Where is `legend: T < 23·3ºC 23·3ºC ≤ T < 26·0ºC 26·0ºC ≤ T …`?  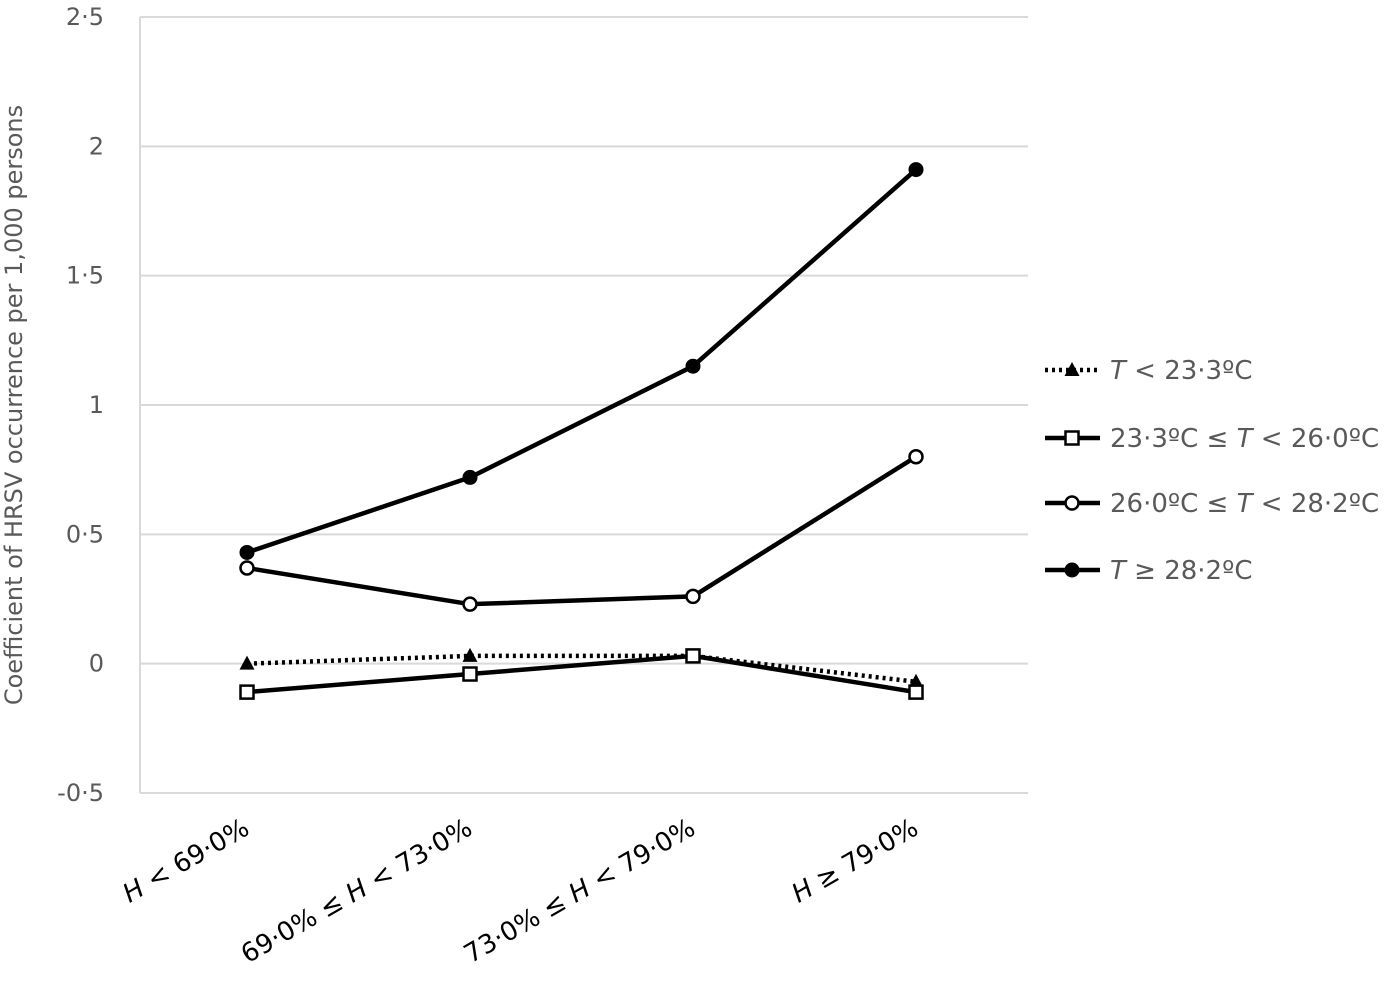 legend: T < 23·3ºC 23·3ºC ≤ T < 26·0ºC 26·0ºC ≤ T … is located at coordinates (1212, 471).